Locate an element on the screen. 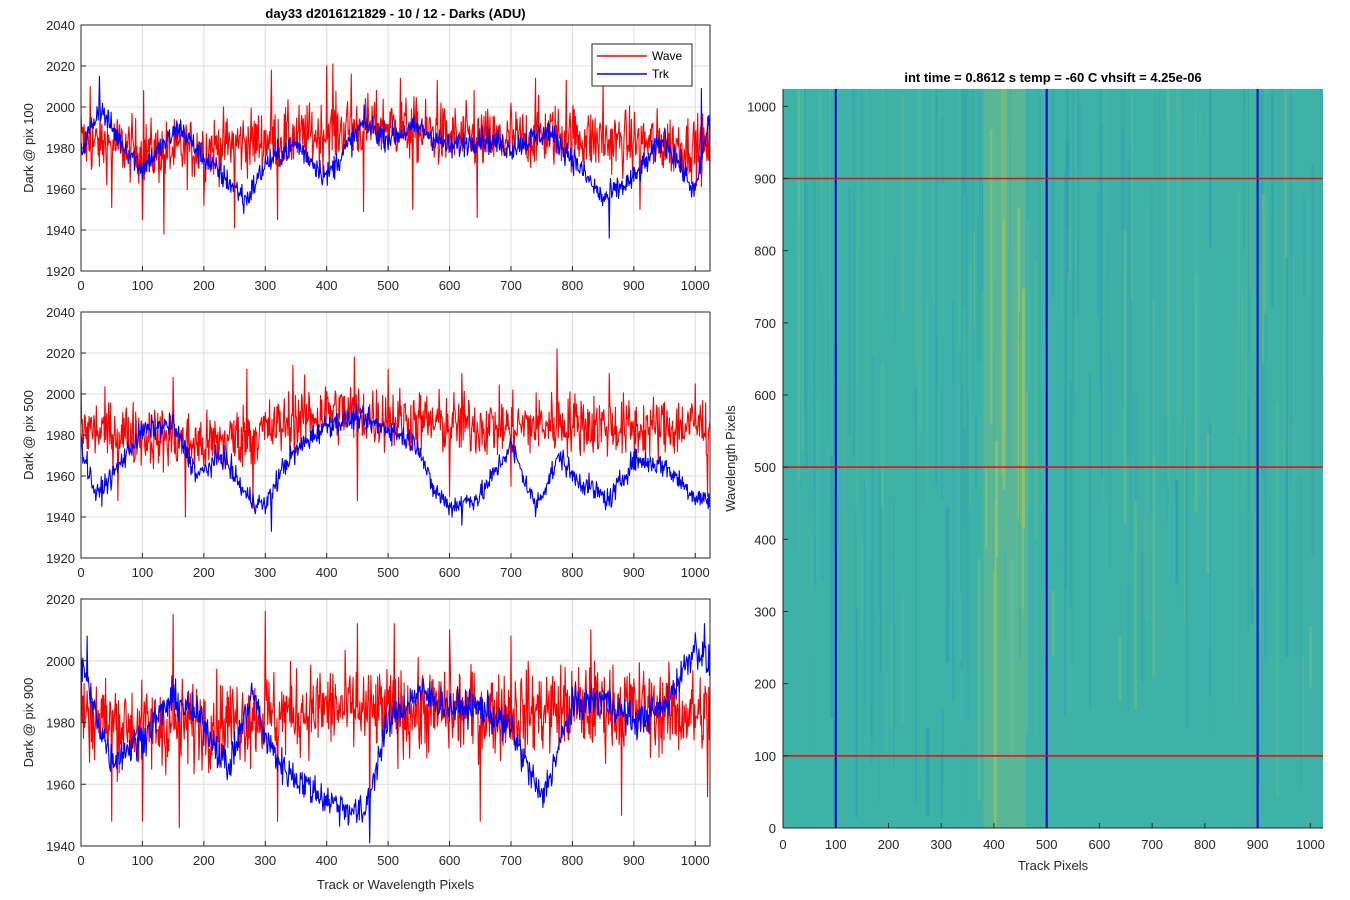 The height and width of the screenshot is (900, 1350). x-tick-label: 900 is located at coordinates (634, 285).